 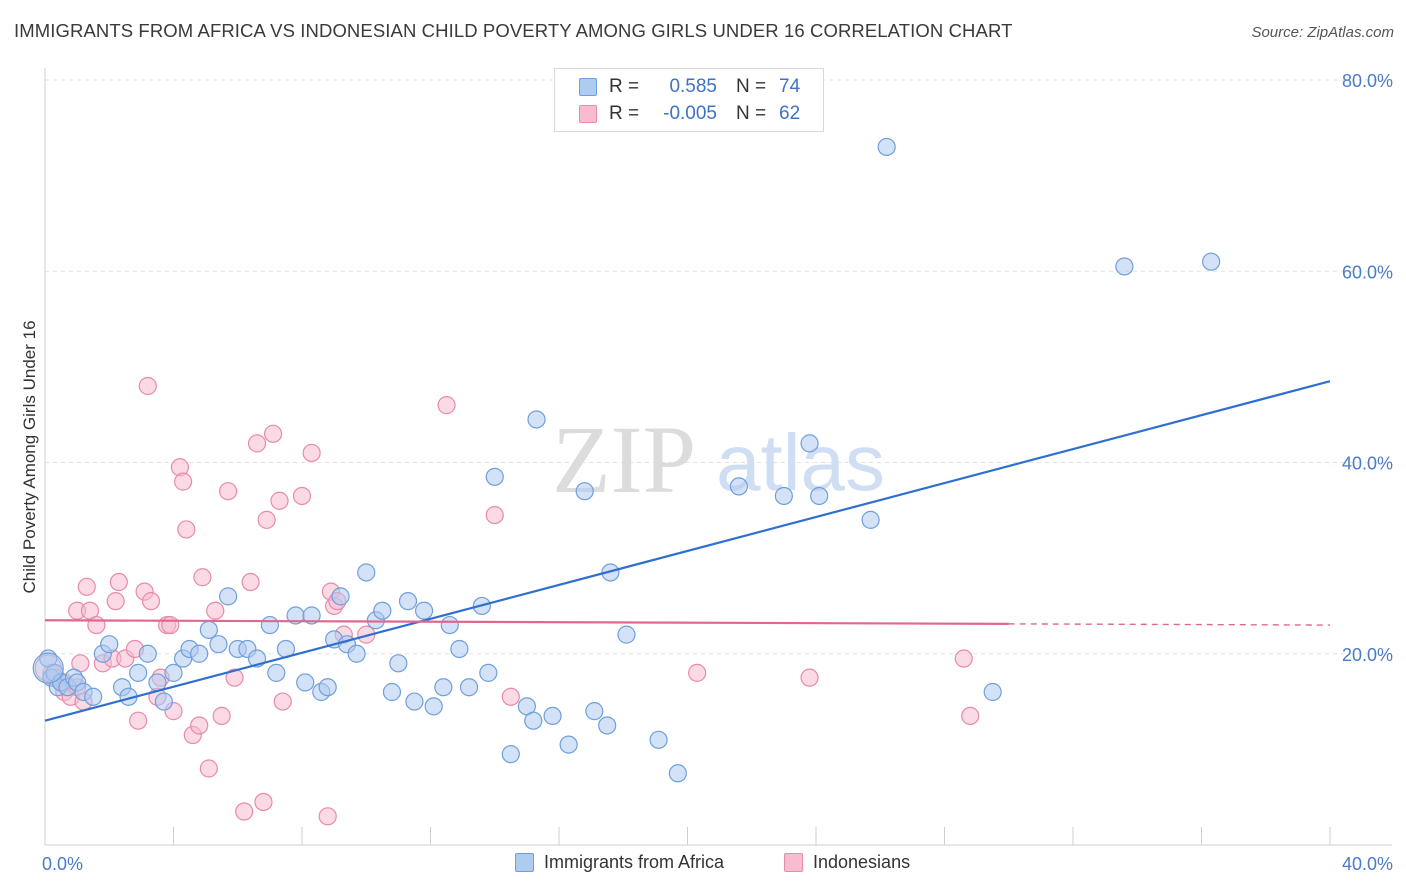 What do you see at coordinates (790, 86) in the screenshot?
I see `legend-n-value: 74` at bounding box center [790, 86].